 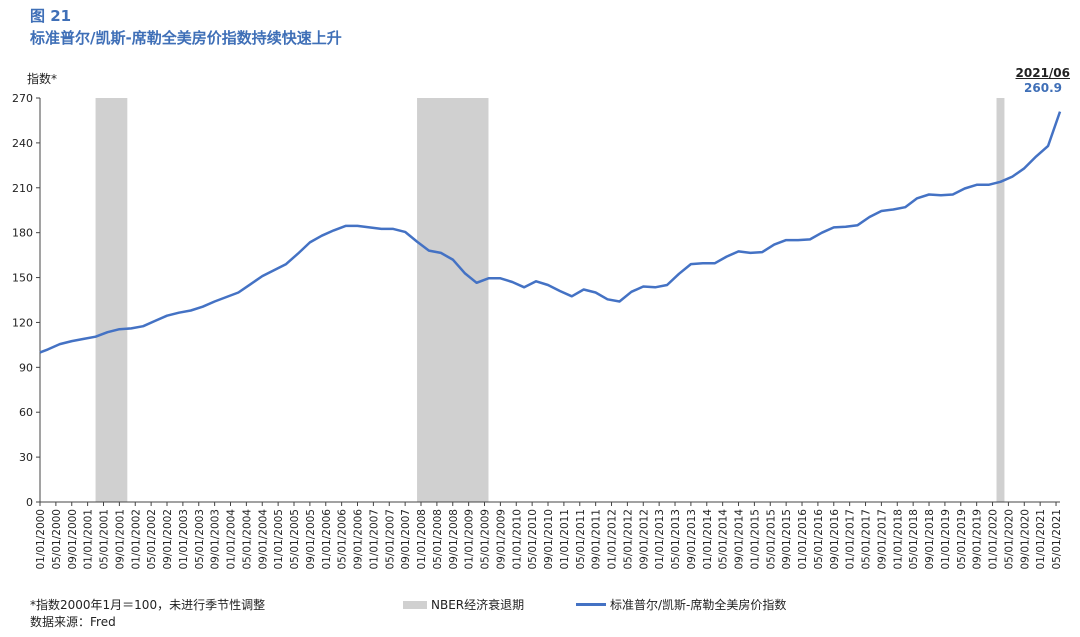 What do you see at coordinates (22, 143) in the screenshot?
I see `y-tick-label: 240` at bounding box center [22, 143].